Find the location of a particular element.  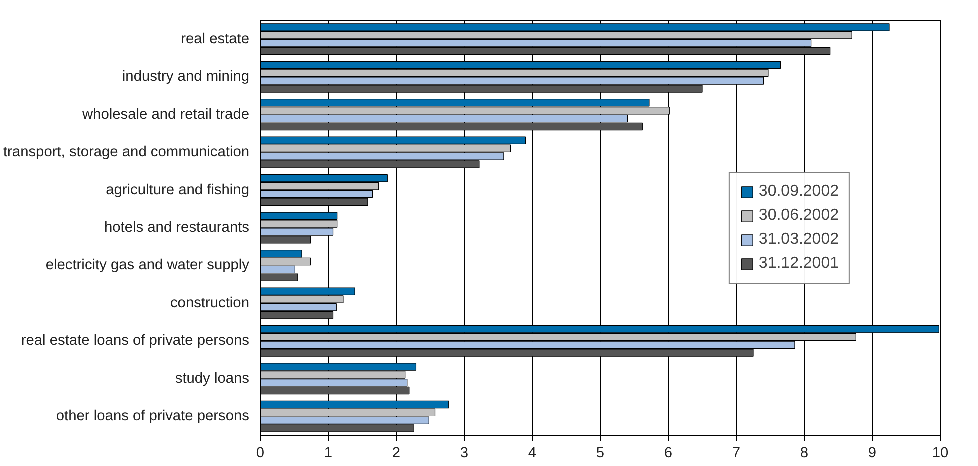

y-tick-label: wholesale and retail trade is located at coordinates (165, 114).